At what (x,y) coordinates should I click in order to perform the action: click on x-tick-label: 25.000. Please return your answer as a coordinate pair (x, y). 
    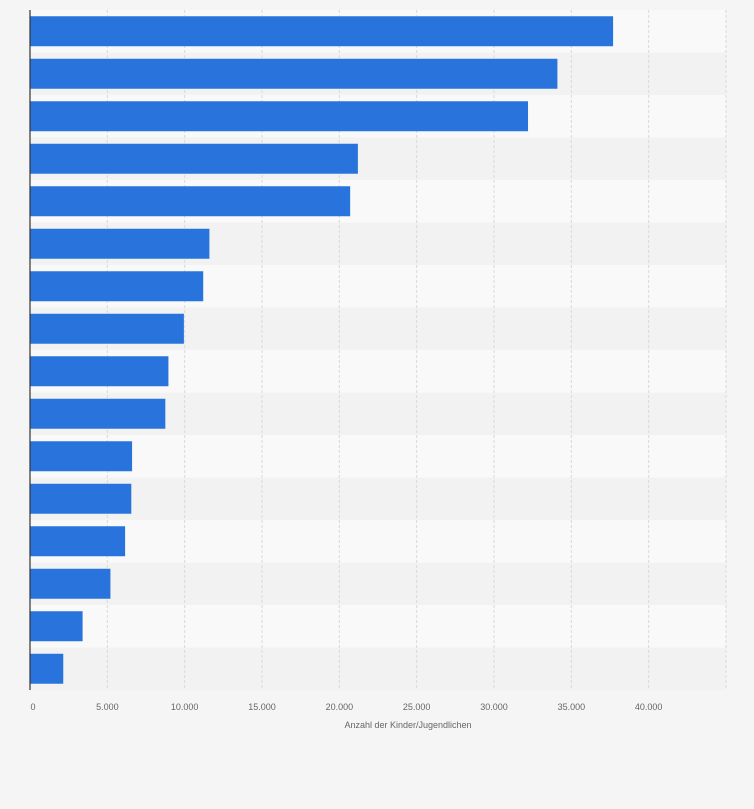
    Looking at the image, I should click on (417, 707).